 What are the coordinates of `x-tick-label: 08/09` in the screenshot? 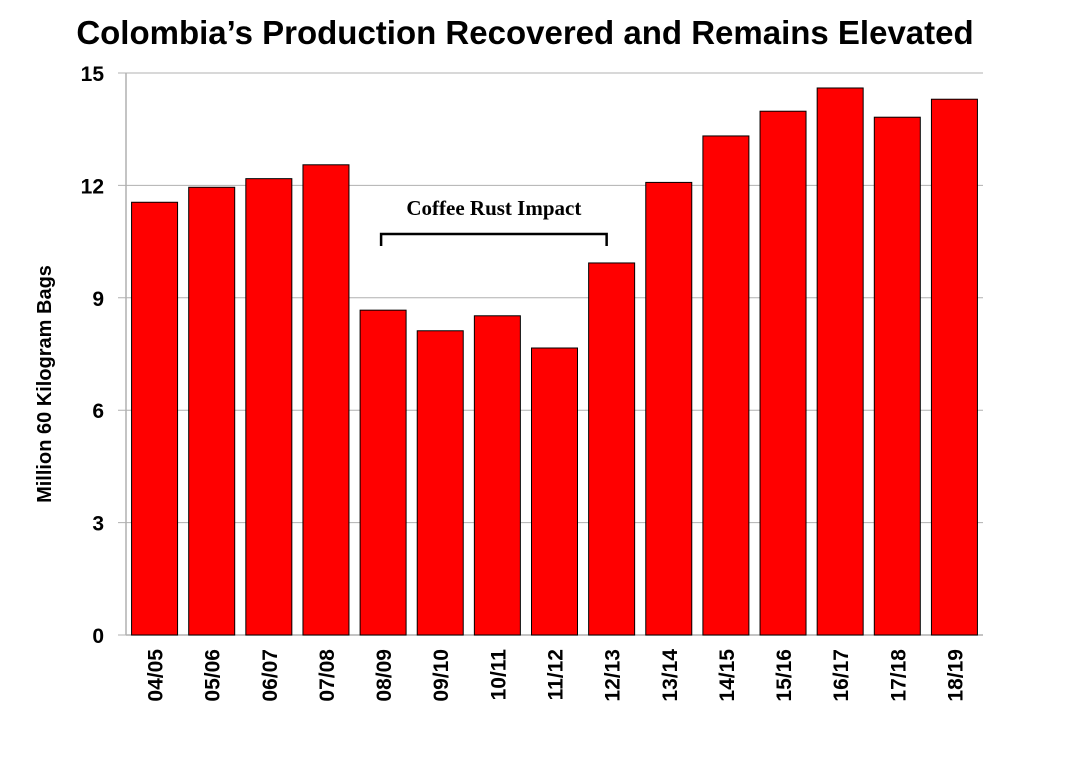 It's located at (384, 675).